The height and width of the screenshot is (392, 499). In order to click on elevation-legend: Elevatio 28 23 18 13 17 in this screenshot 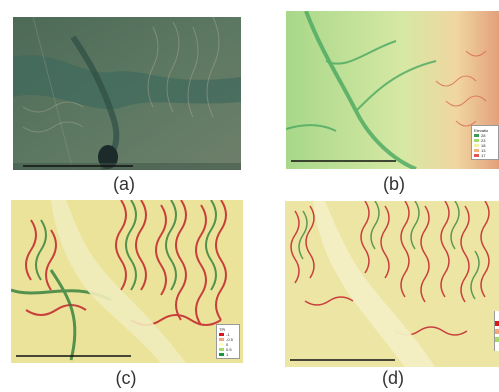, I will do `click(485, 142)`.